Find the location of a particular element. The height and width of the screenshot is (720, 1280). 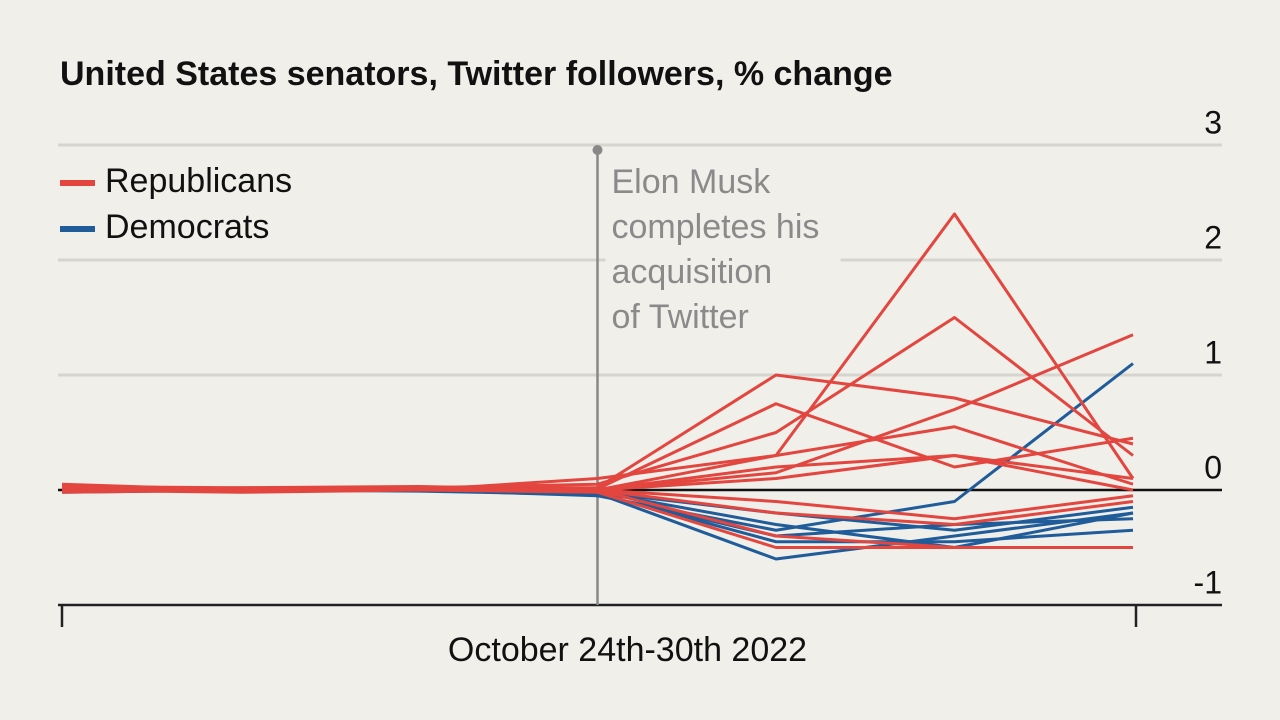

annotation-dot is located at coordinates (597, 150).